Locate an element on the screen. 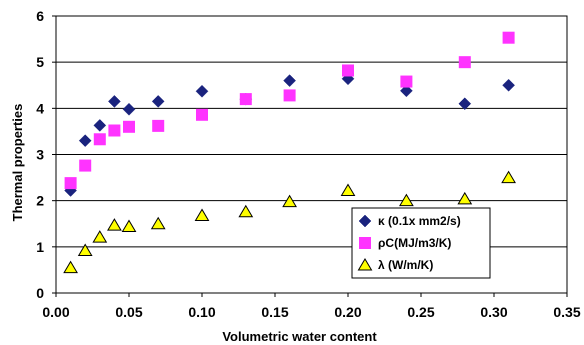 The image size is (584, 345). x-axis-title: Volumetric water content is located at coordinates (299, 336).